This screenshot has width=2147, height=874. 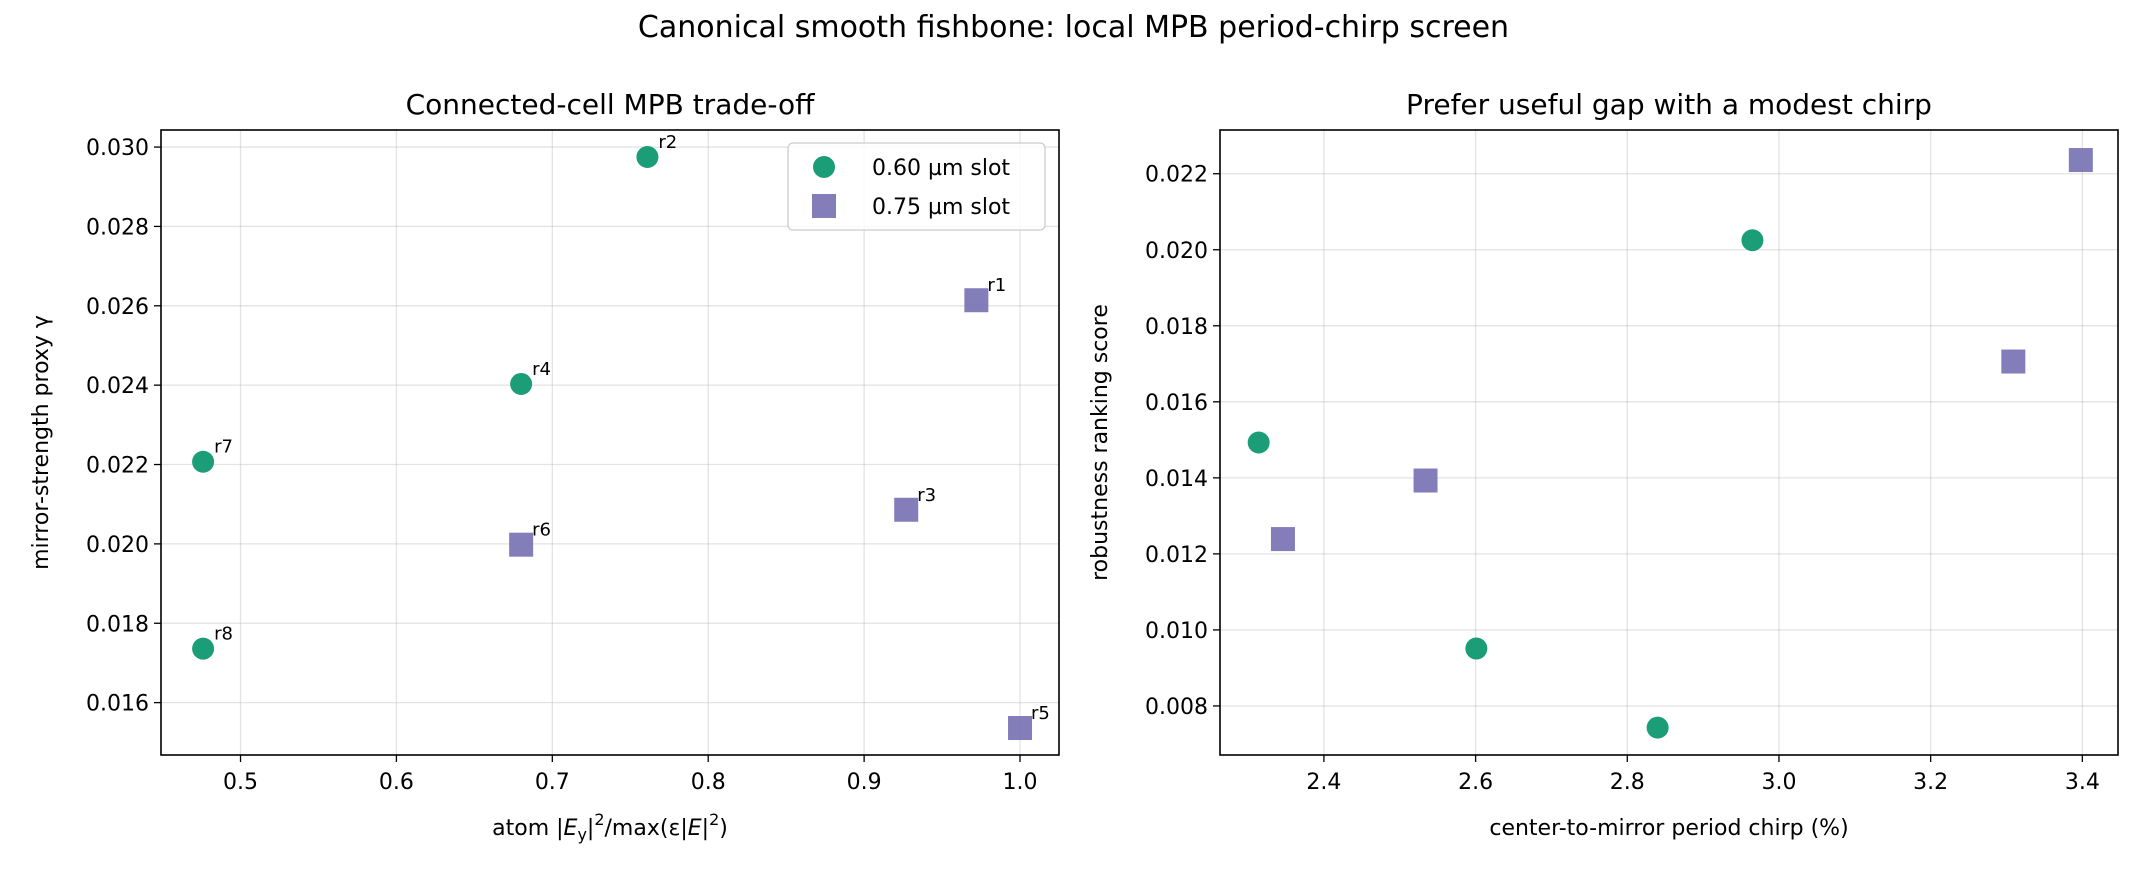 What do you see at coordinates (941, 168) in the screenshot?
I see `legend-label: 0.60 µm slot` at bounding box center [941, 168].